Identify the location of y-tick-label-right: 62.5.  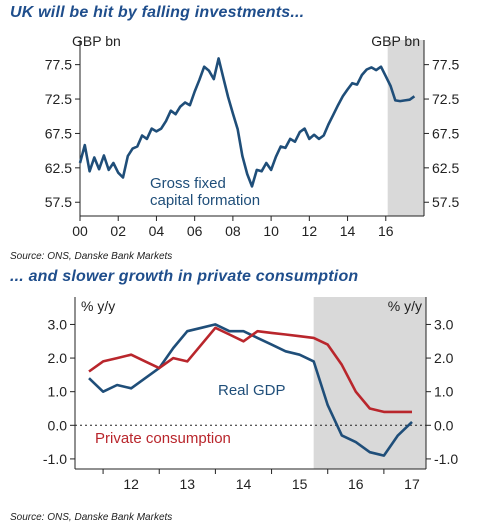
(445, 168).